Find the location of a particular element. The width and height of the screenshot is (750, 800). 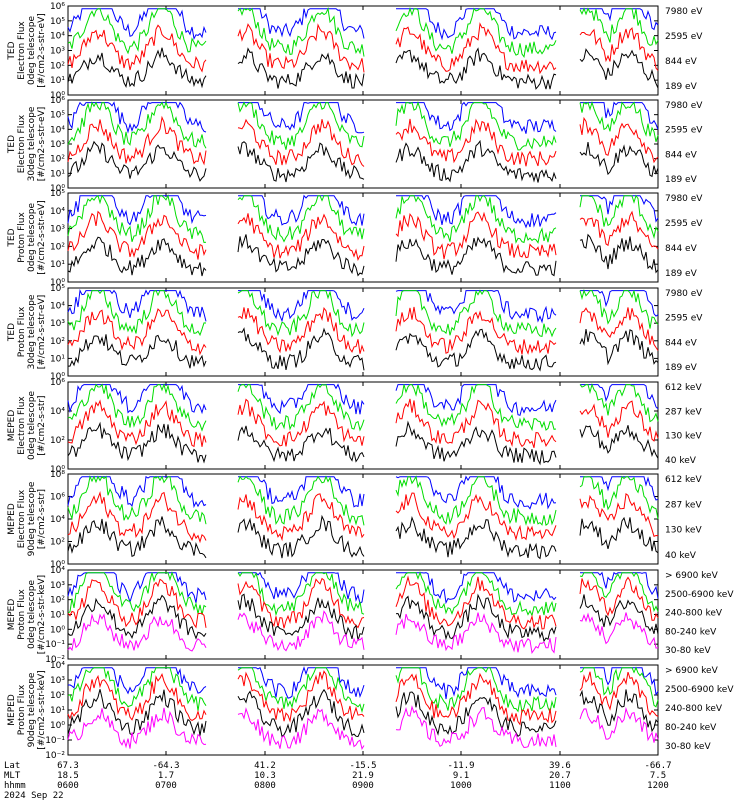

legend-label: 2595 eV is located at coordinates (684, 224).